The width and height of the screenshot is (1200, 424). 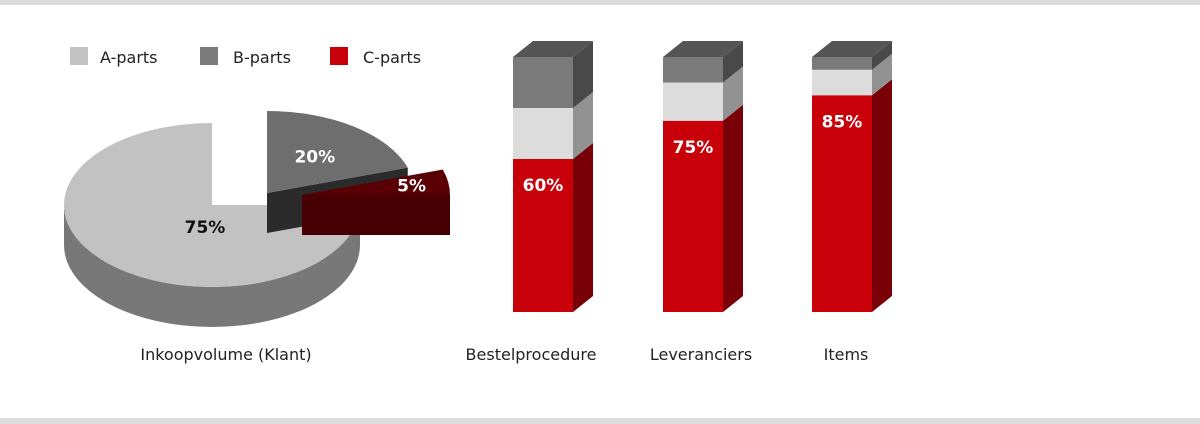 I want to click on bar-stack-items: 85%, so click(x=852, y=176).